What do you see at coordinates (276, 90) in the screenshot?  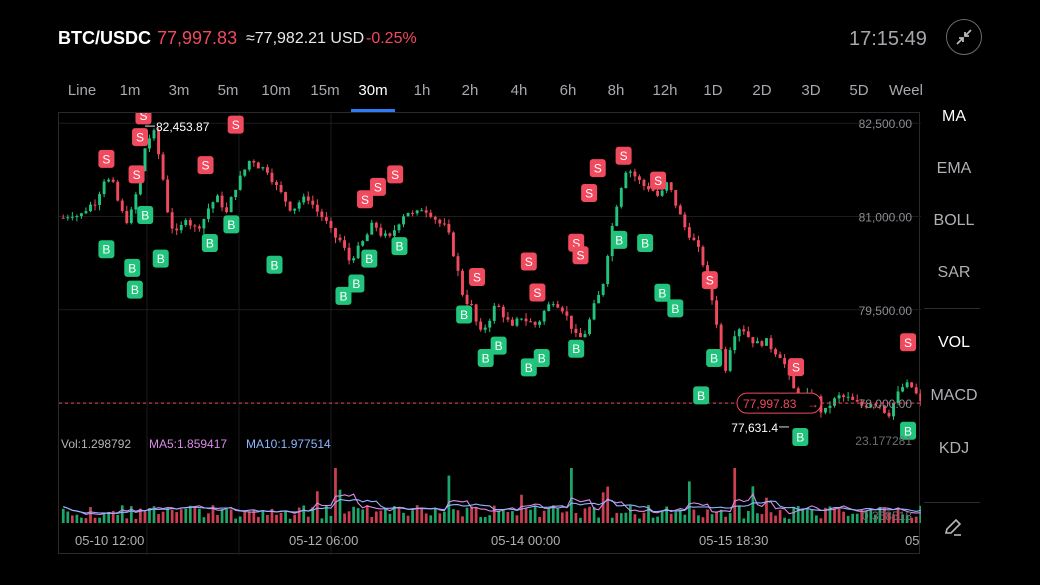 I see `tab-10m: 10m` at bounding box center [276, 90].